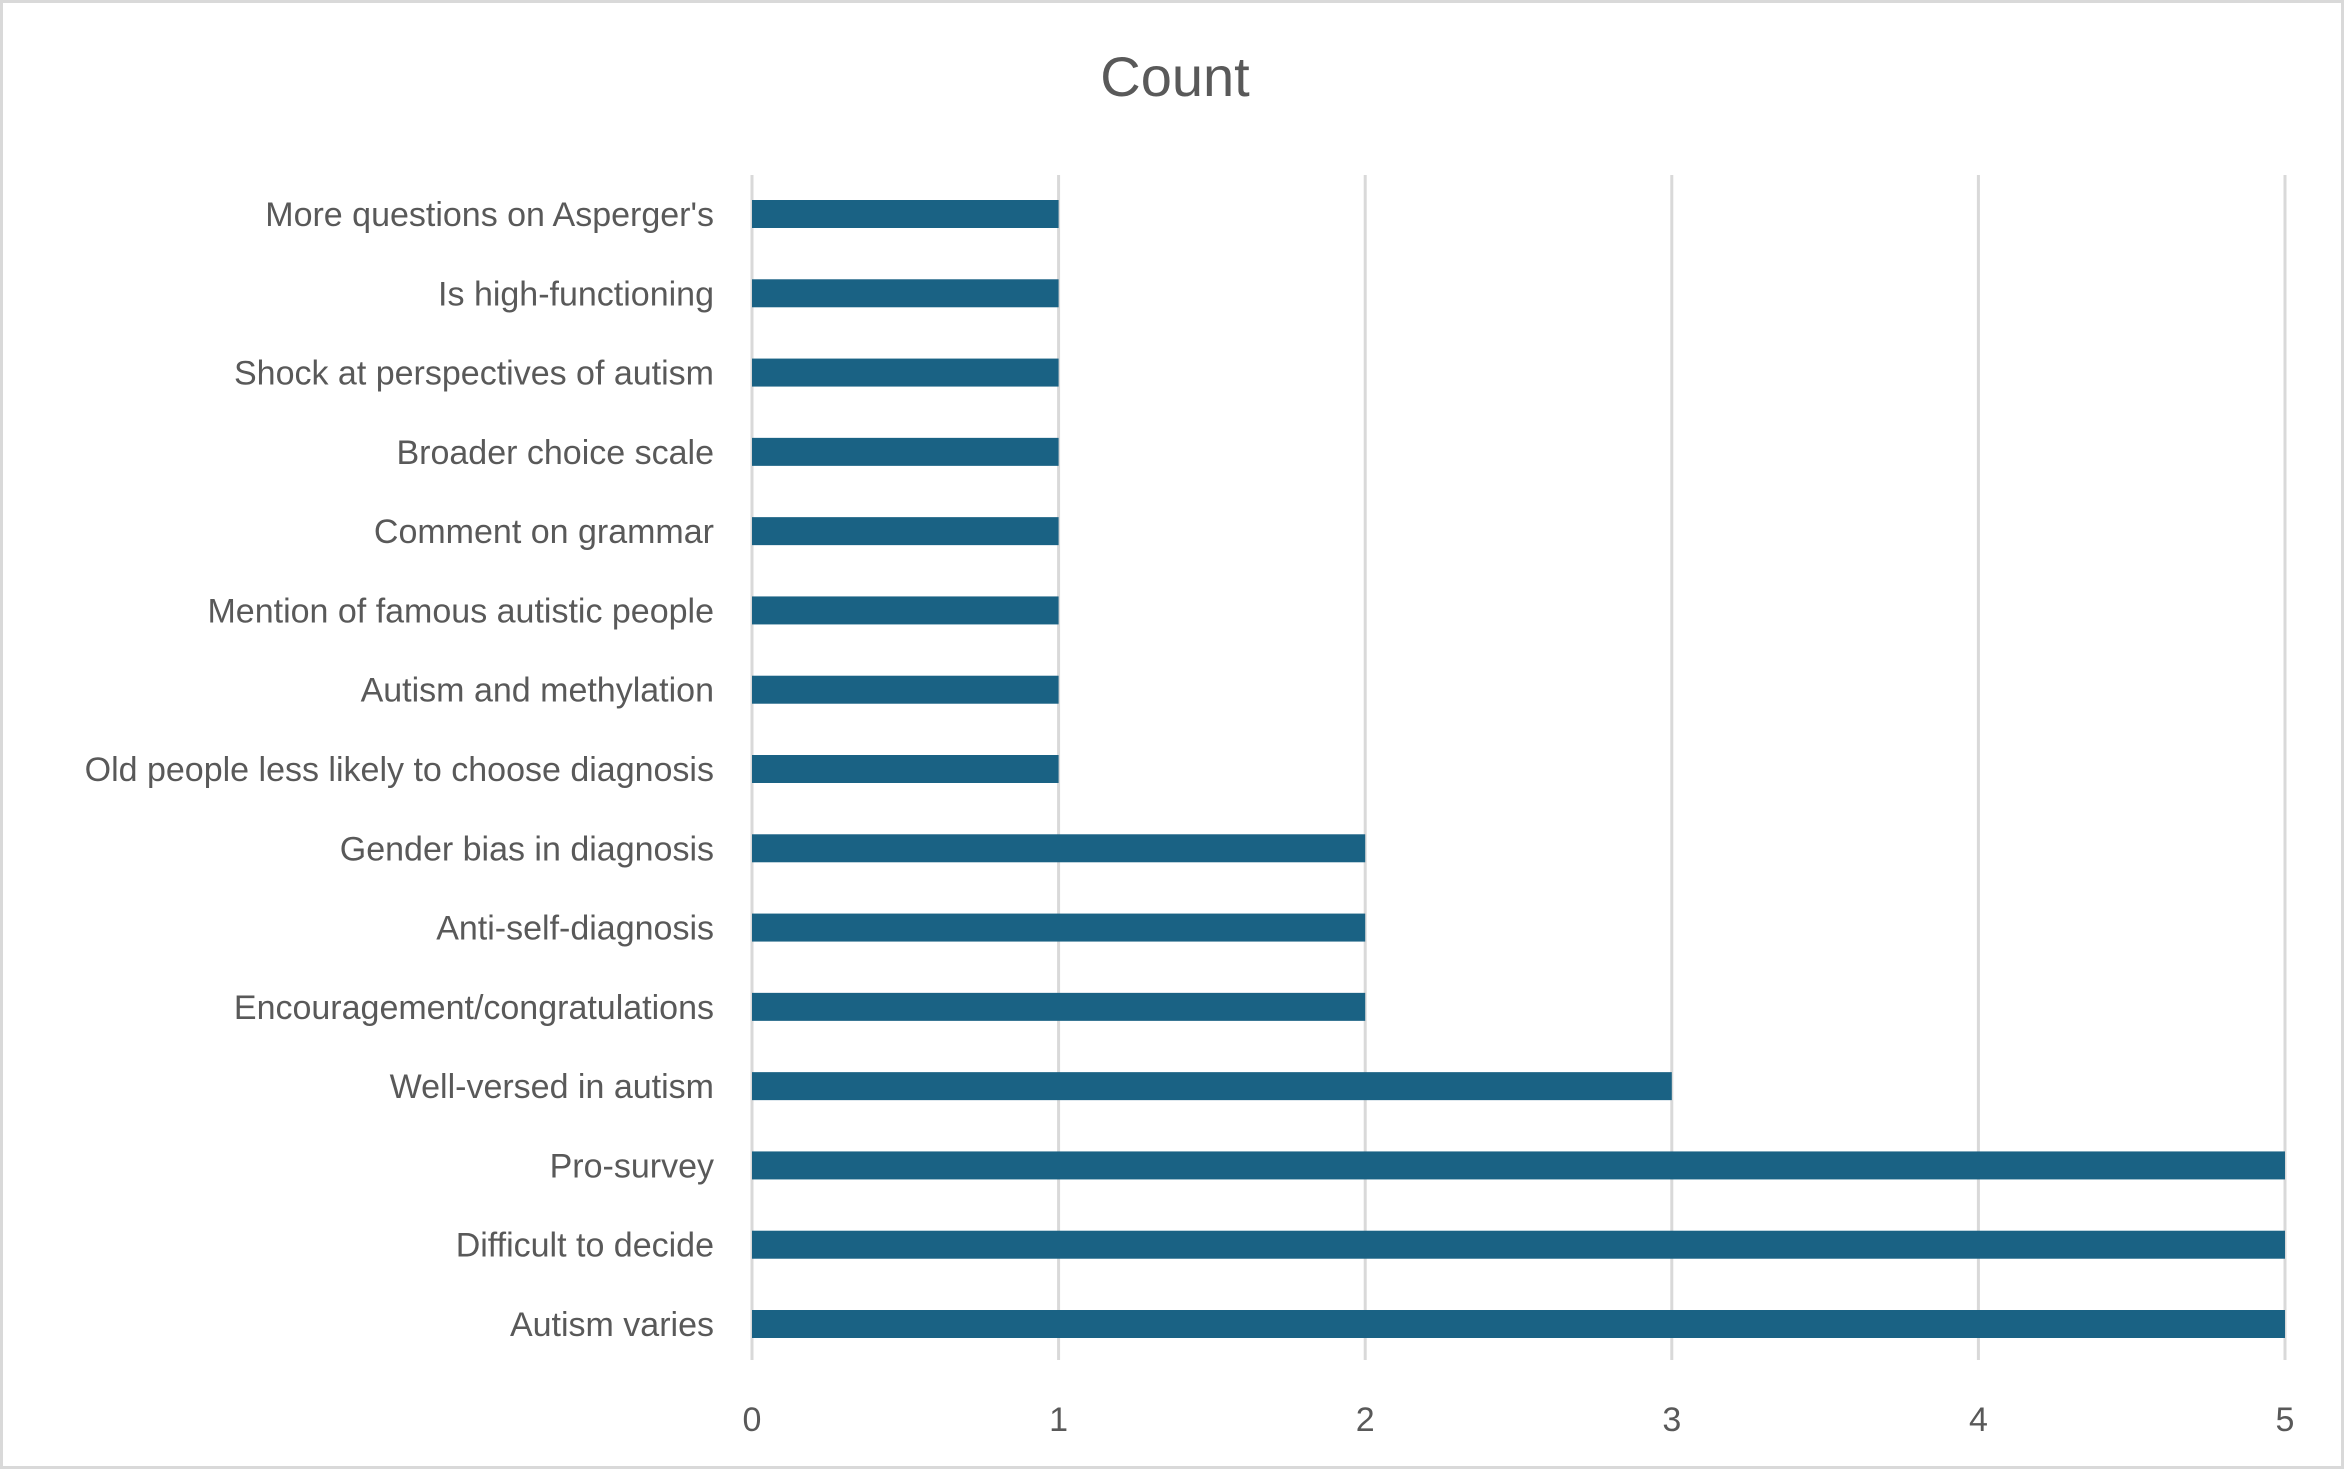  Describe the element at coordinates (527, 849) in the screenshot. I see `category-label: Gender bias in diagnosis` at that location.